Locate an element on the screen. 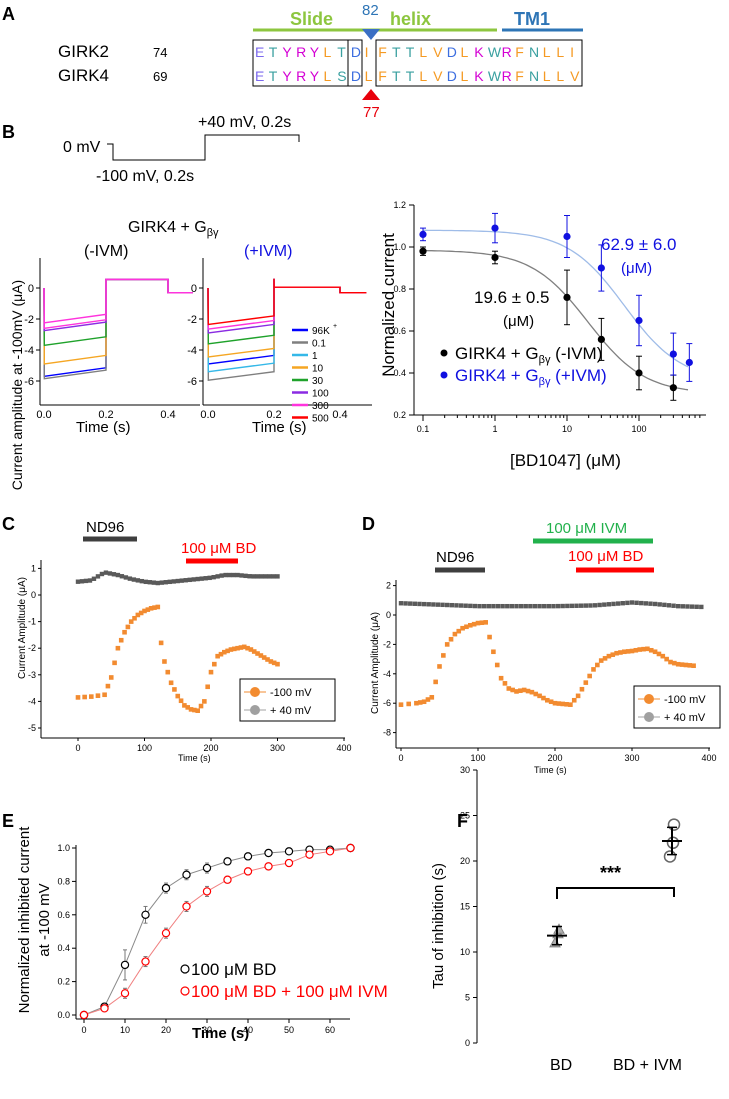 This screenshot has height=1099, width=729. d-ytick-label: -4 is located at coordinates (387, 674).